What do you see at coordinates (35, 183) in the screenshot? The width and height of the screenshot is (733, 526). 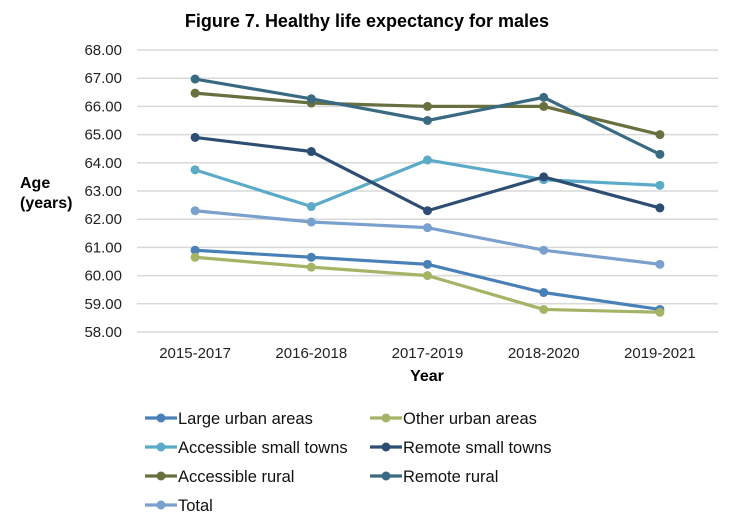 I see `y-axis-label-line-1: Age` at bounding box center [35, 183].